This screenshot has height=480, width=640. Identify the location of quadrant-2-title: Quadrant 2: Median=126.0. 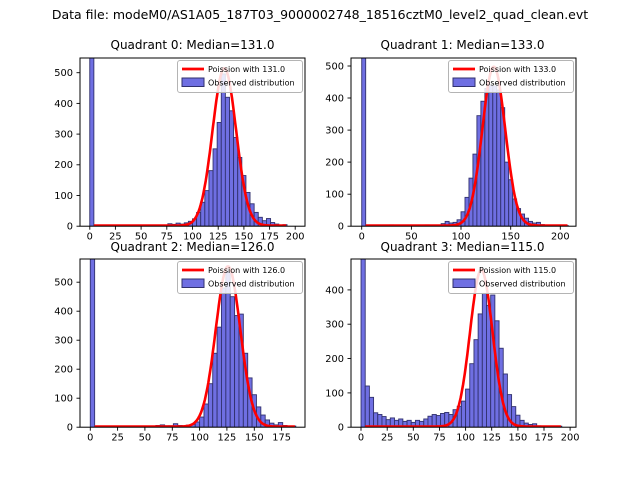
(192, 247).